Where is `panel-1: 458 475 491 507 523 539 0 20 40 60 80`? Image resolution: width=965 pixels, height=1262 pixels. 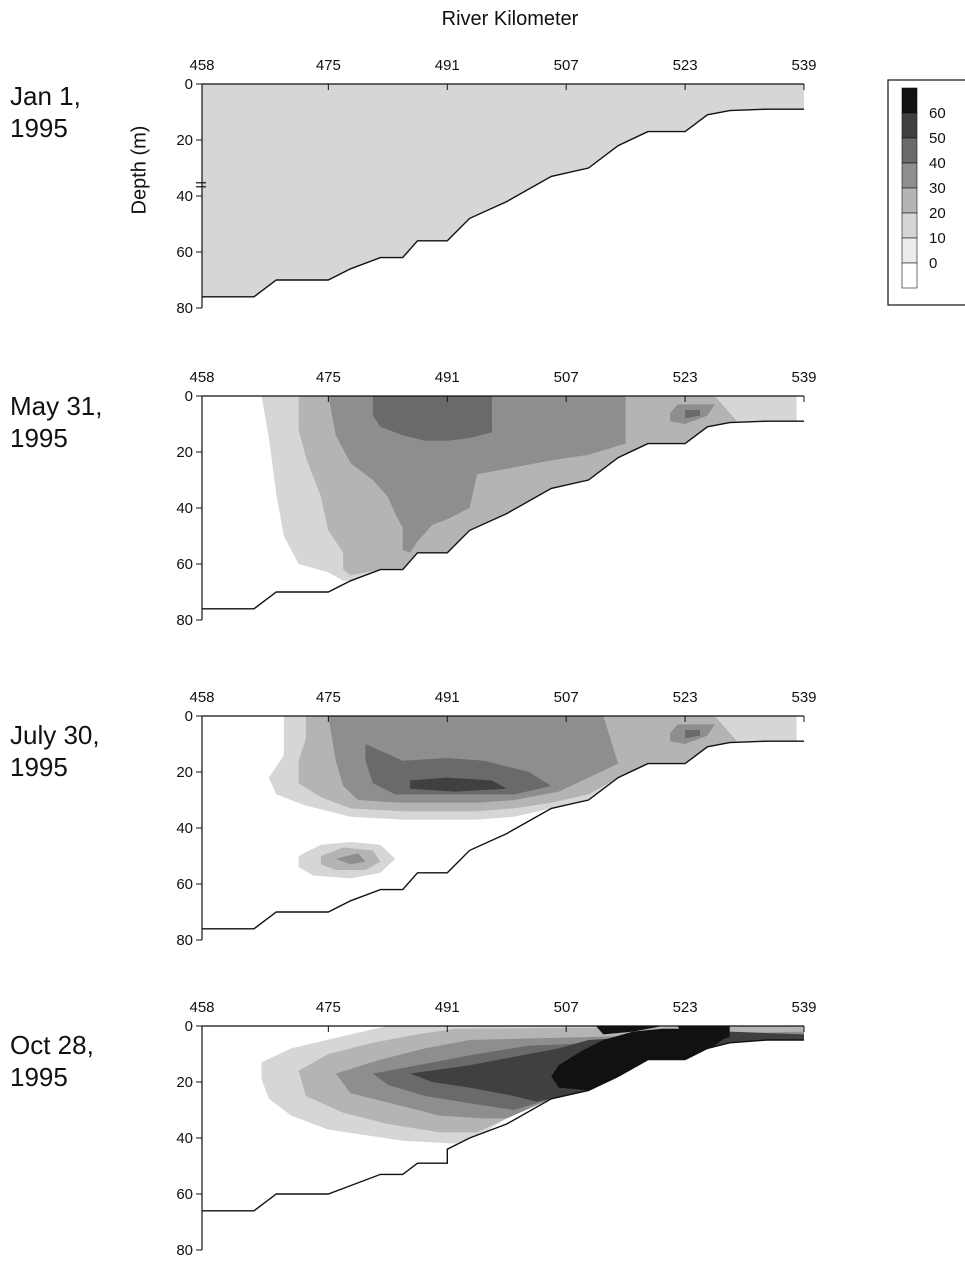 panel-1: 458 475 491 507 523 539 0 20 40 60 80 is located at coordinates (496, 499).